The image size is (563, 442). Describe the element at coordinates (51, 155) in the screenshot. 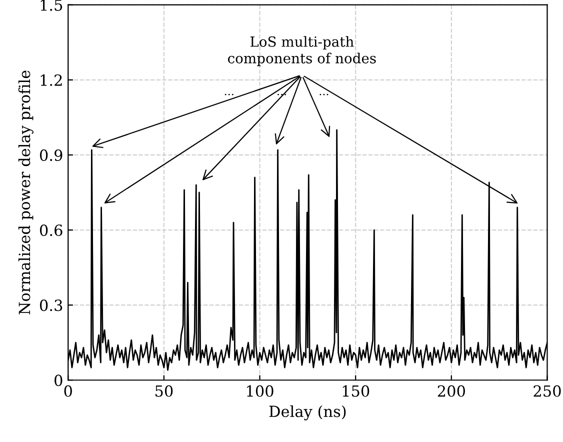

I see `y-tick-label: 0.9` at that location.